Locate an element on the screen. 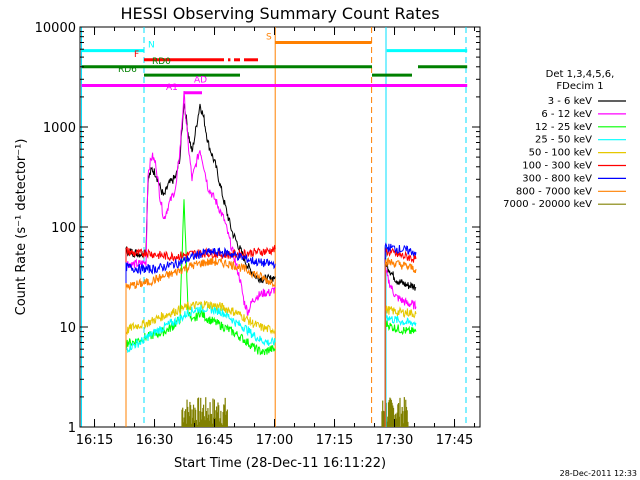  legend-label: 6 - 12 keV is located at coordinates (566, 114).